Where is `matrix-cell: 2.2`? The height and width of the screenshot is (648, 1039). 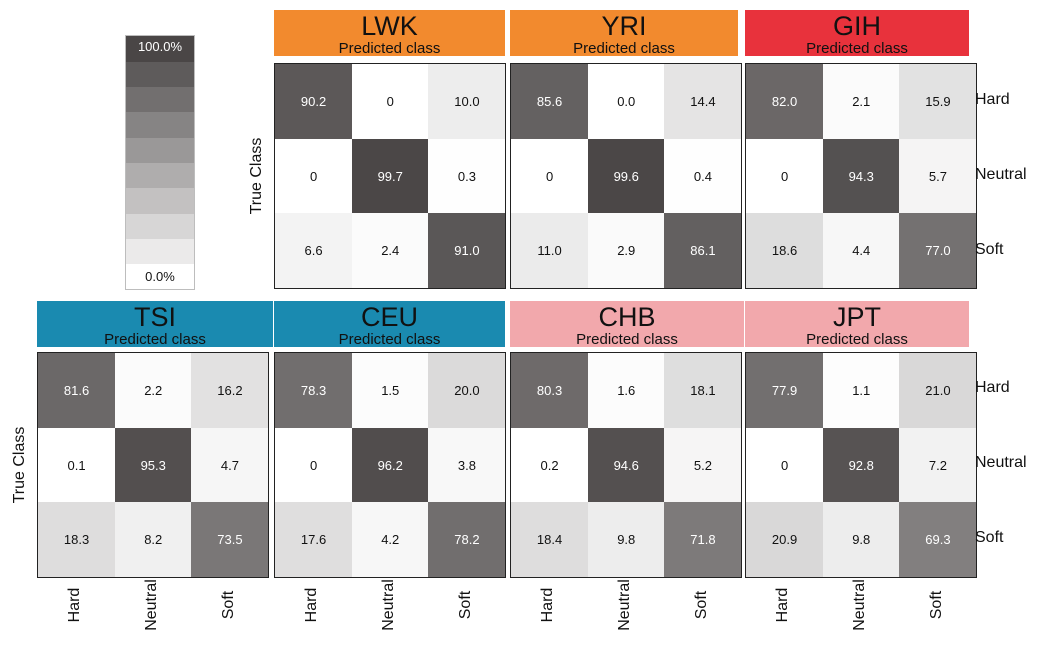
matrix-cell: 2.2 is located at coordinates (153, 391).